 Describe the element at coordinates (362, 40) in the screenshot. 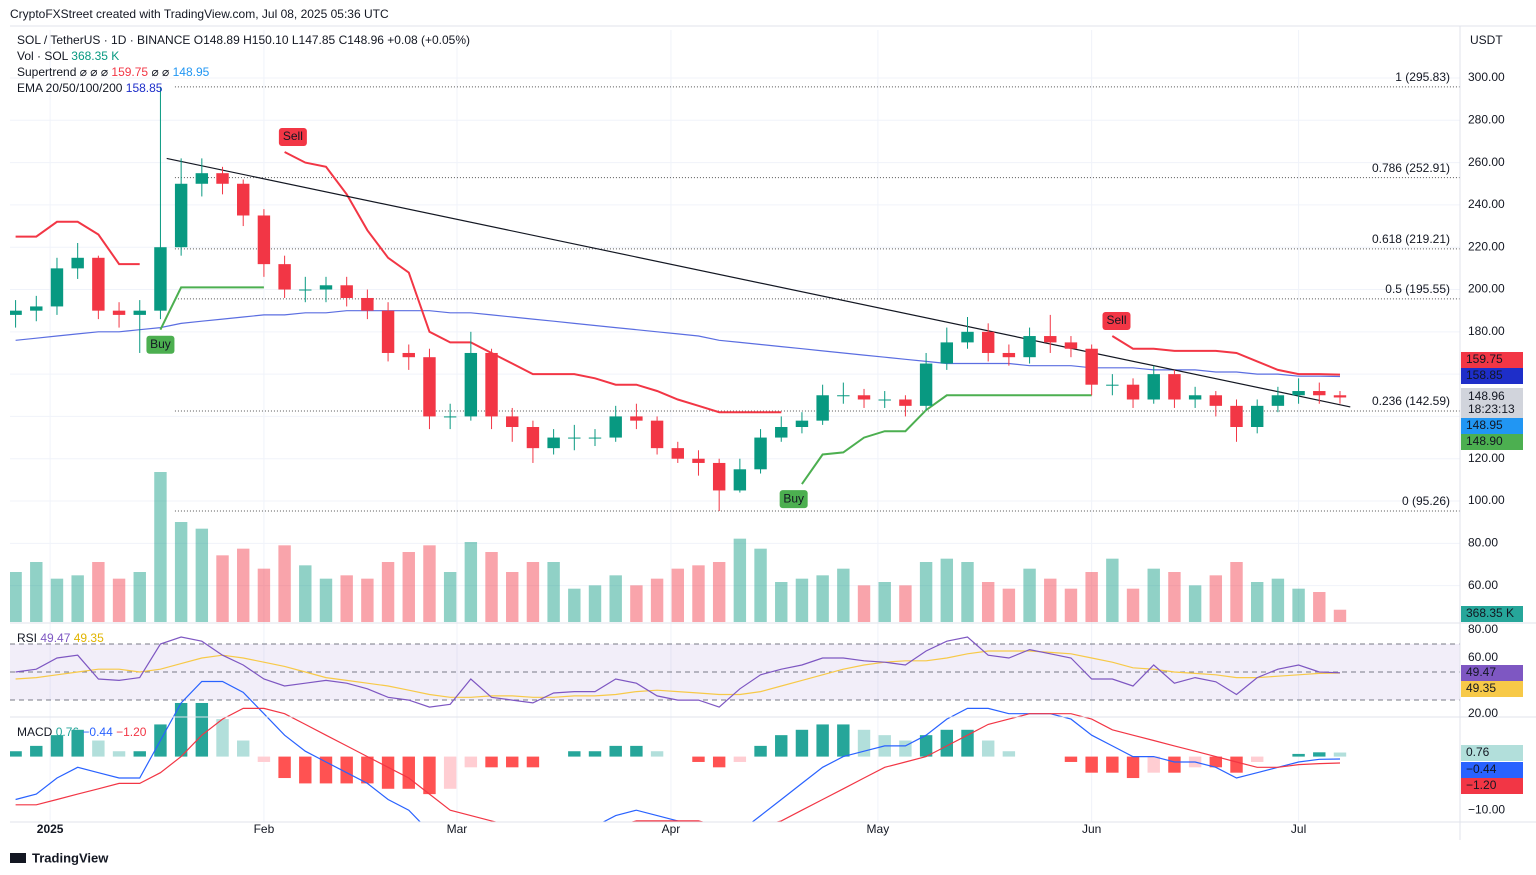

I see `close: C148.96` at that location.